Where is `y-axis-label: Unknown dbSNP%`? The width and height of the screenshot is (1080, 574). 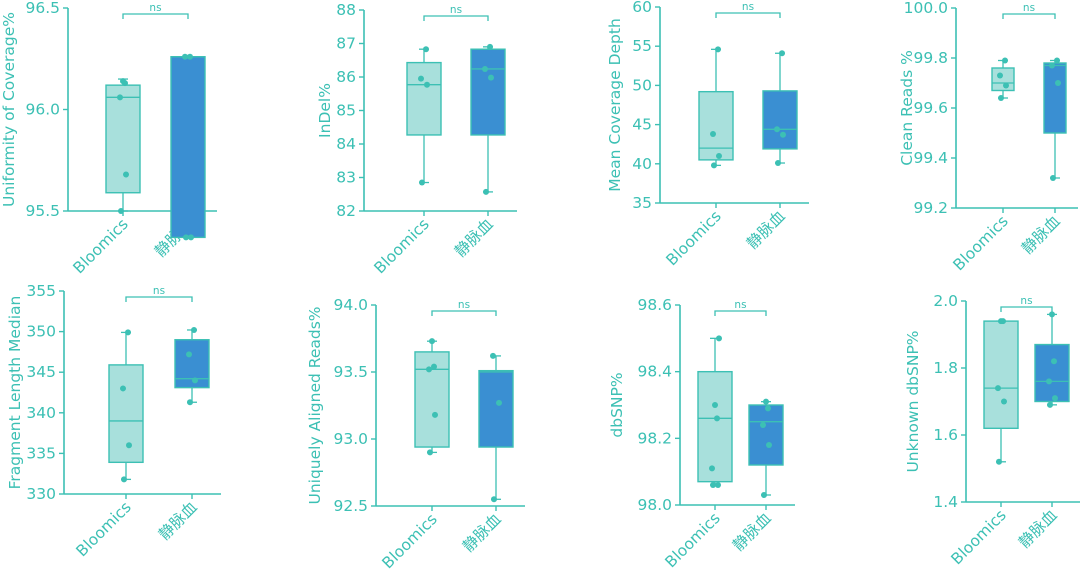
y-axis-label: Unknown dbSNP% is located at coordinates (913, 401).